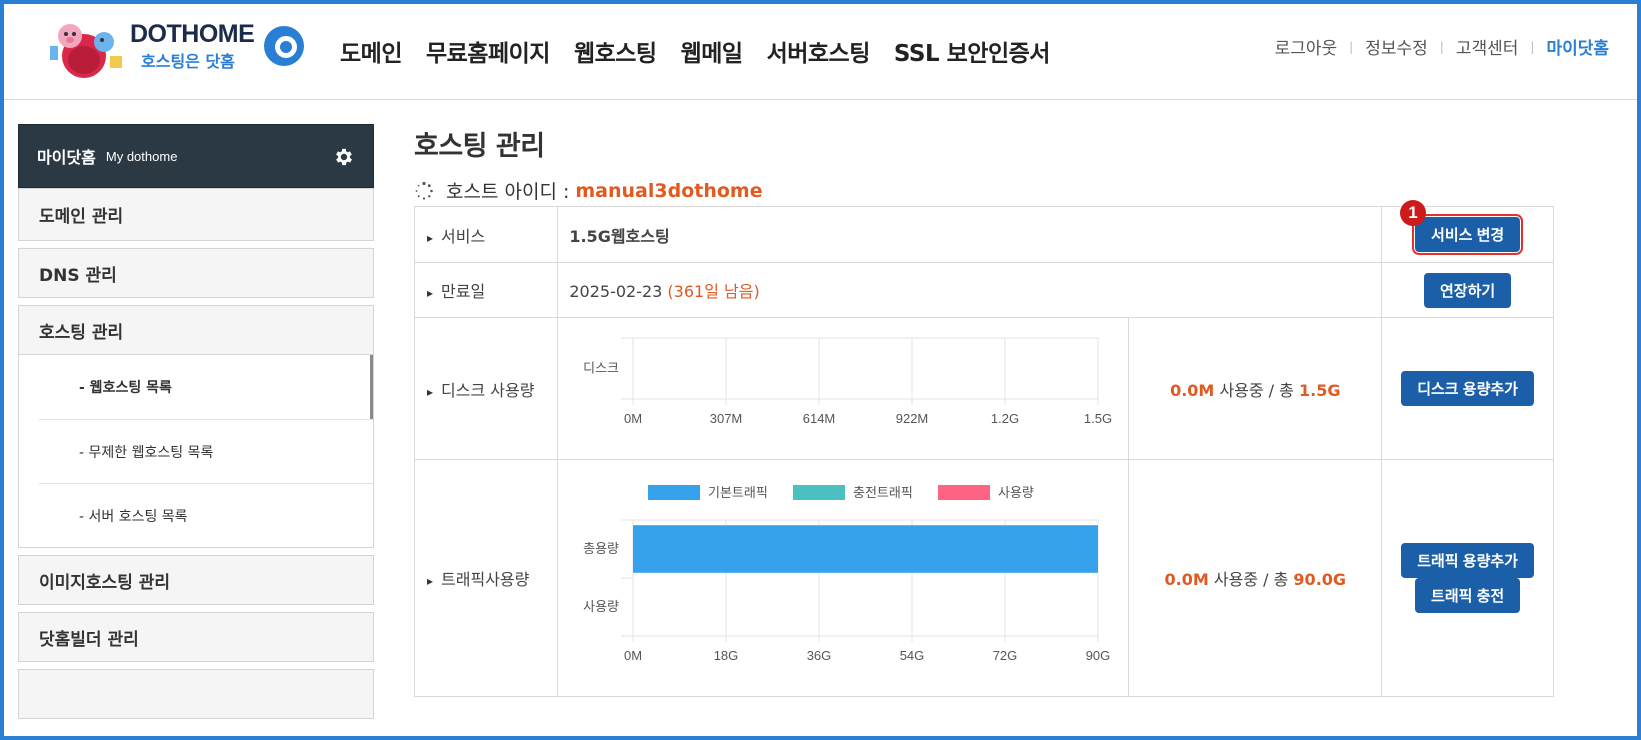  I want to click on mascot-pig-icon, so click(86, 51).